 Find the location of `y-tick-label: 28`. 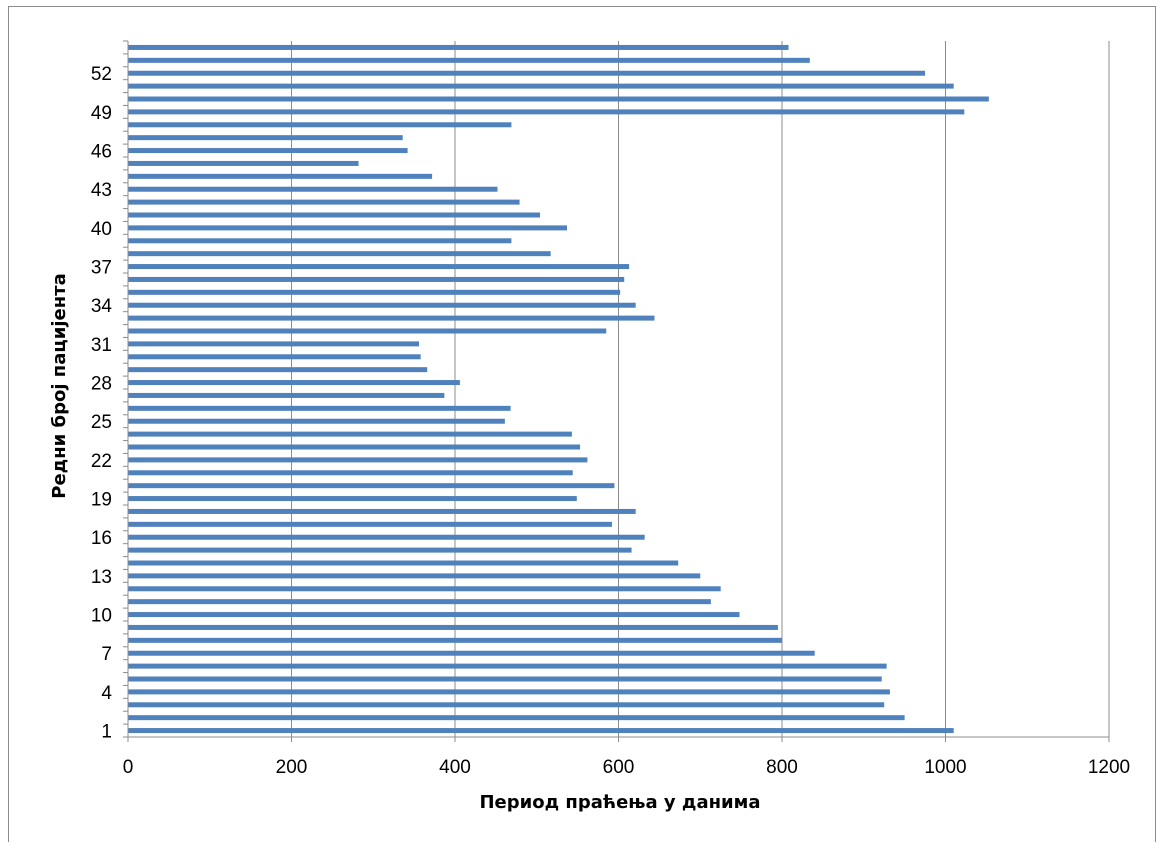

y-tick-label: 28 is located at coordinates (101, 384).